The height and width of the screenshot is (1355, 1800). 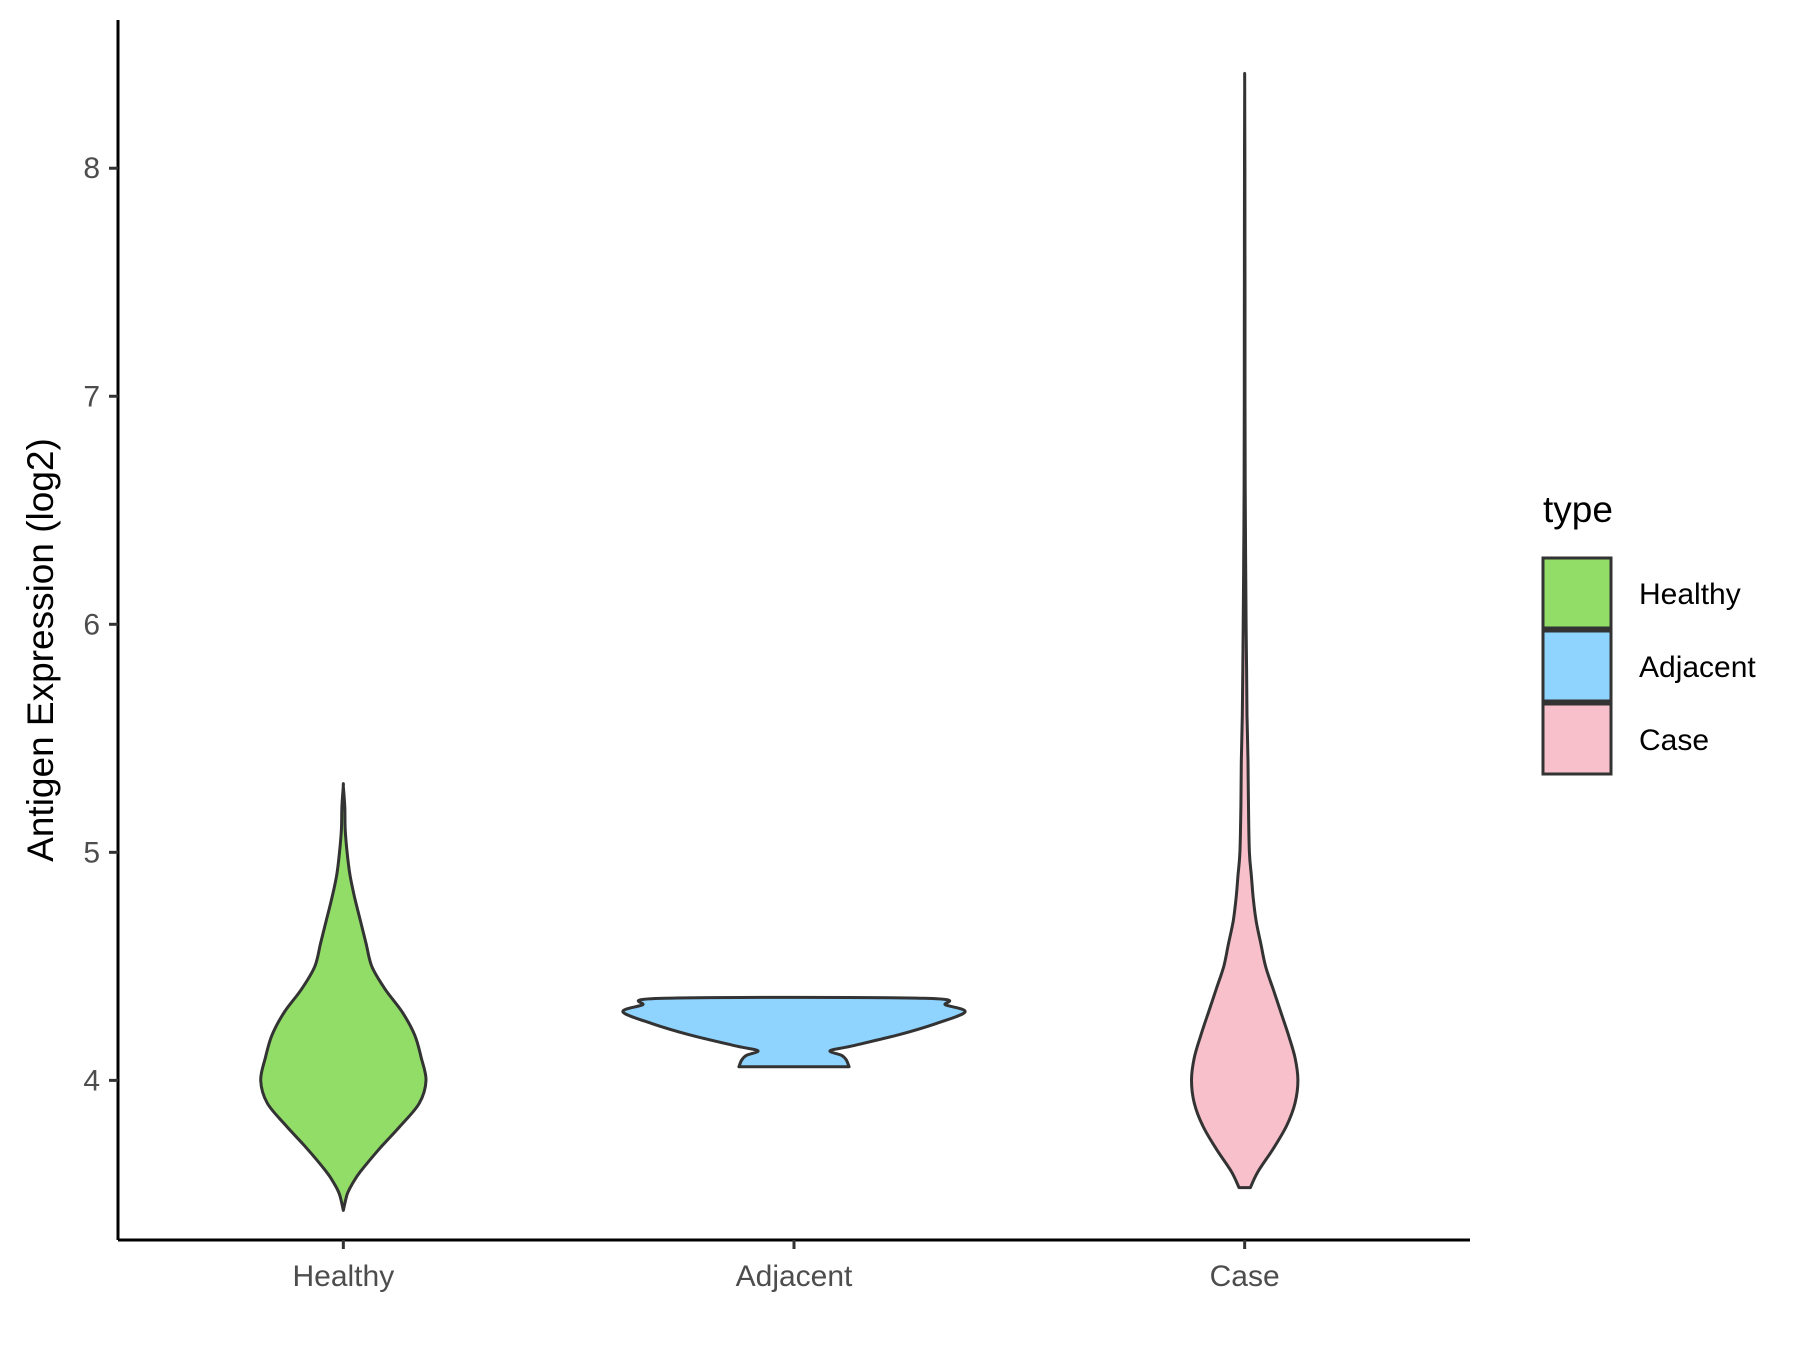 I want to click on legend-key-case, so click(x=1577, y=739).